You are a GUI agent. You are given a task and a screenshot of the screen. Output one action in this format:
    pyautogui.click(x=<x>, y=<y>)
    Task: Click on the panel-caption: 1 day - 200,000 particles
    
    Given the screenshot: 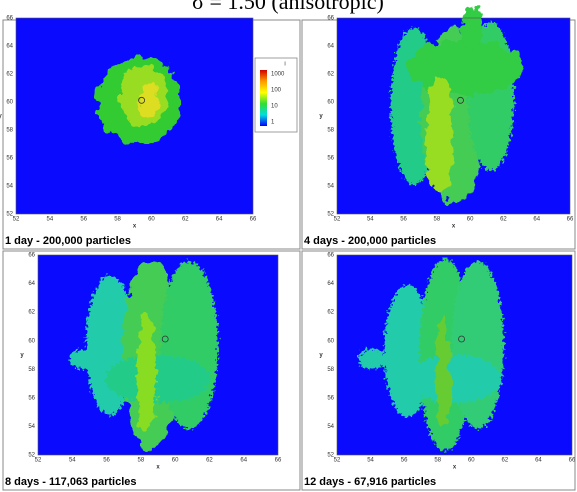 What is the action you would take?
    pyautogui.click(x=68, y=241)
    